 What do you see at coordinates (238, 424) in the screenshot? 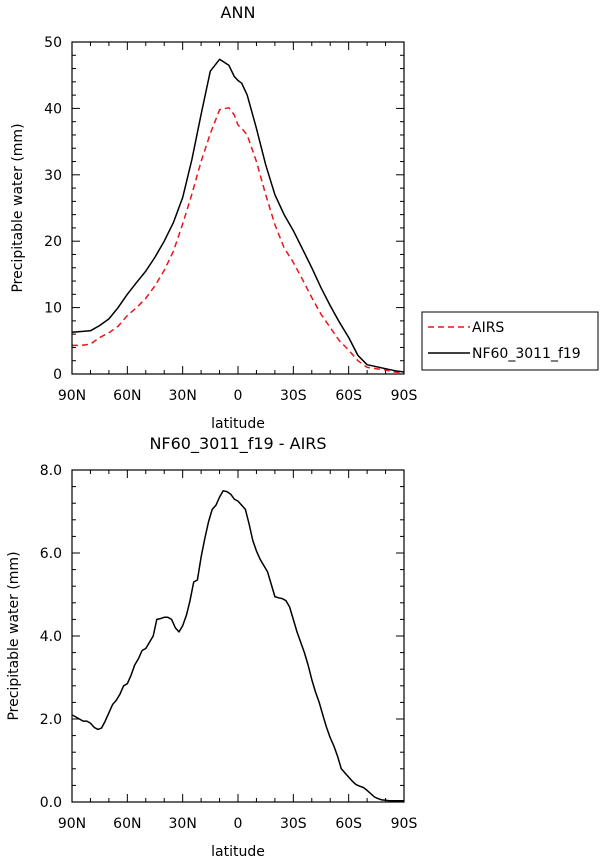
I see `top-chart-xlabel: latitude` at bounding box center [238, 424].